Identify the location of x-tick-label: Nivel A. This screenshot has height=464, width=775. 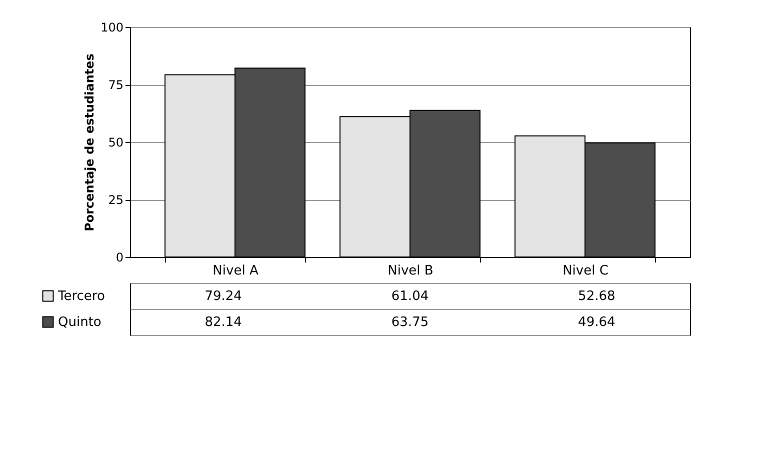
(235, 271).